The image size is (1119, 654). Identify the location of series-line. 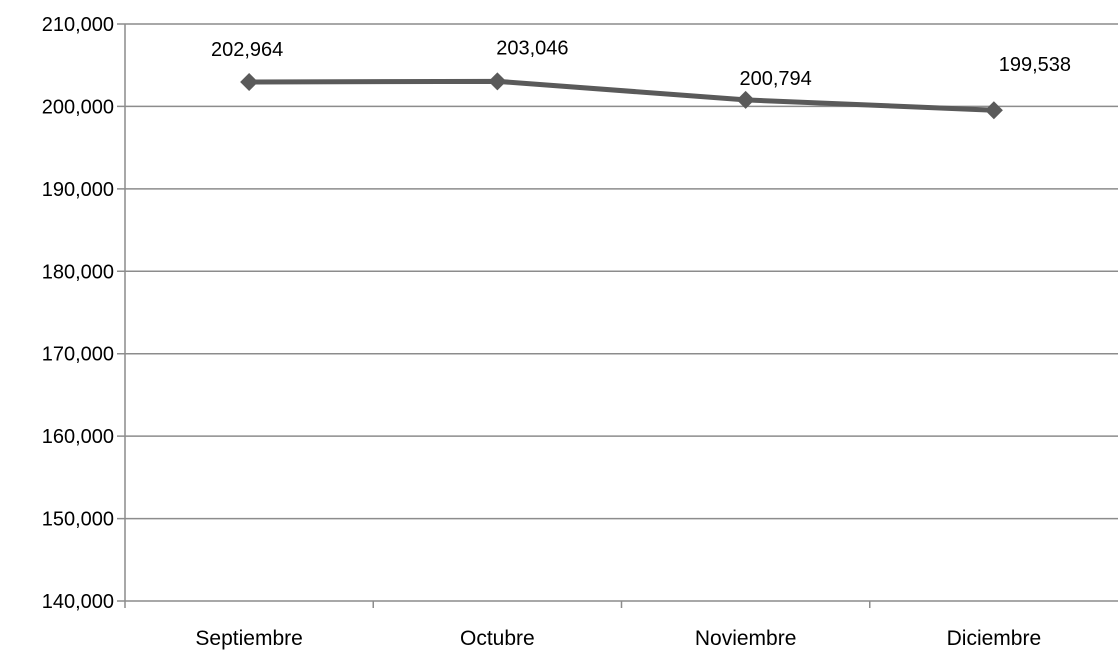
(621, 95).